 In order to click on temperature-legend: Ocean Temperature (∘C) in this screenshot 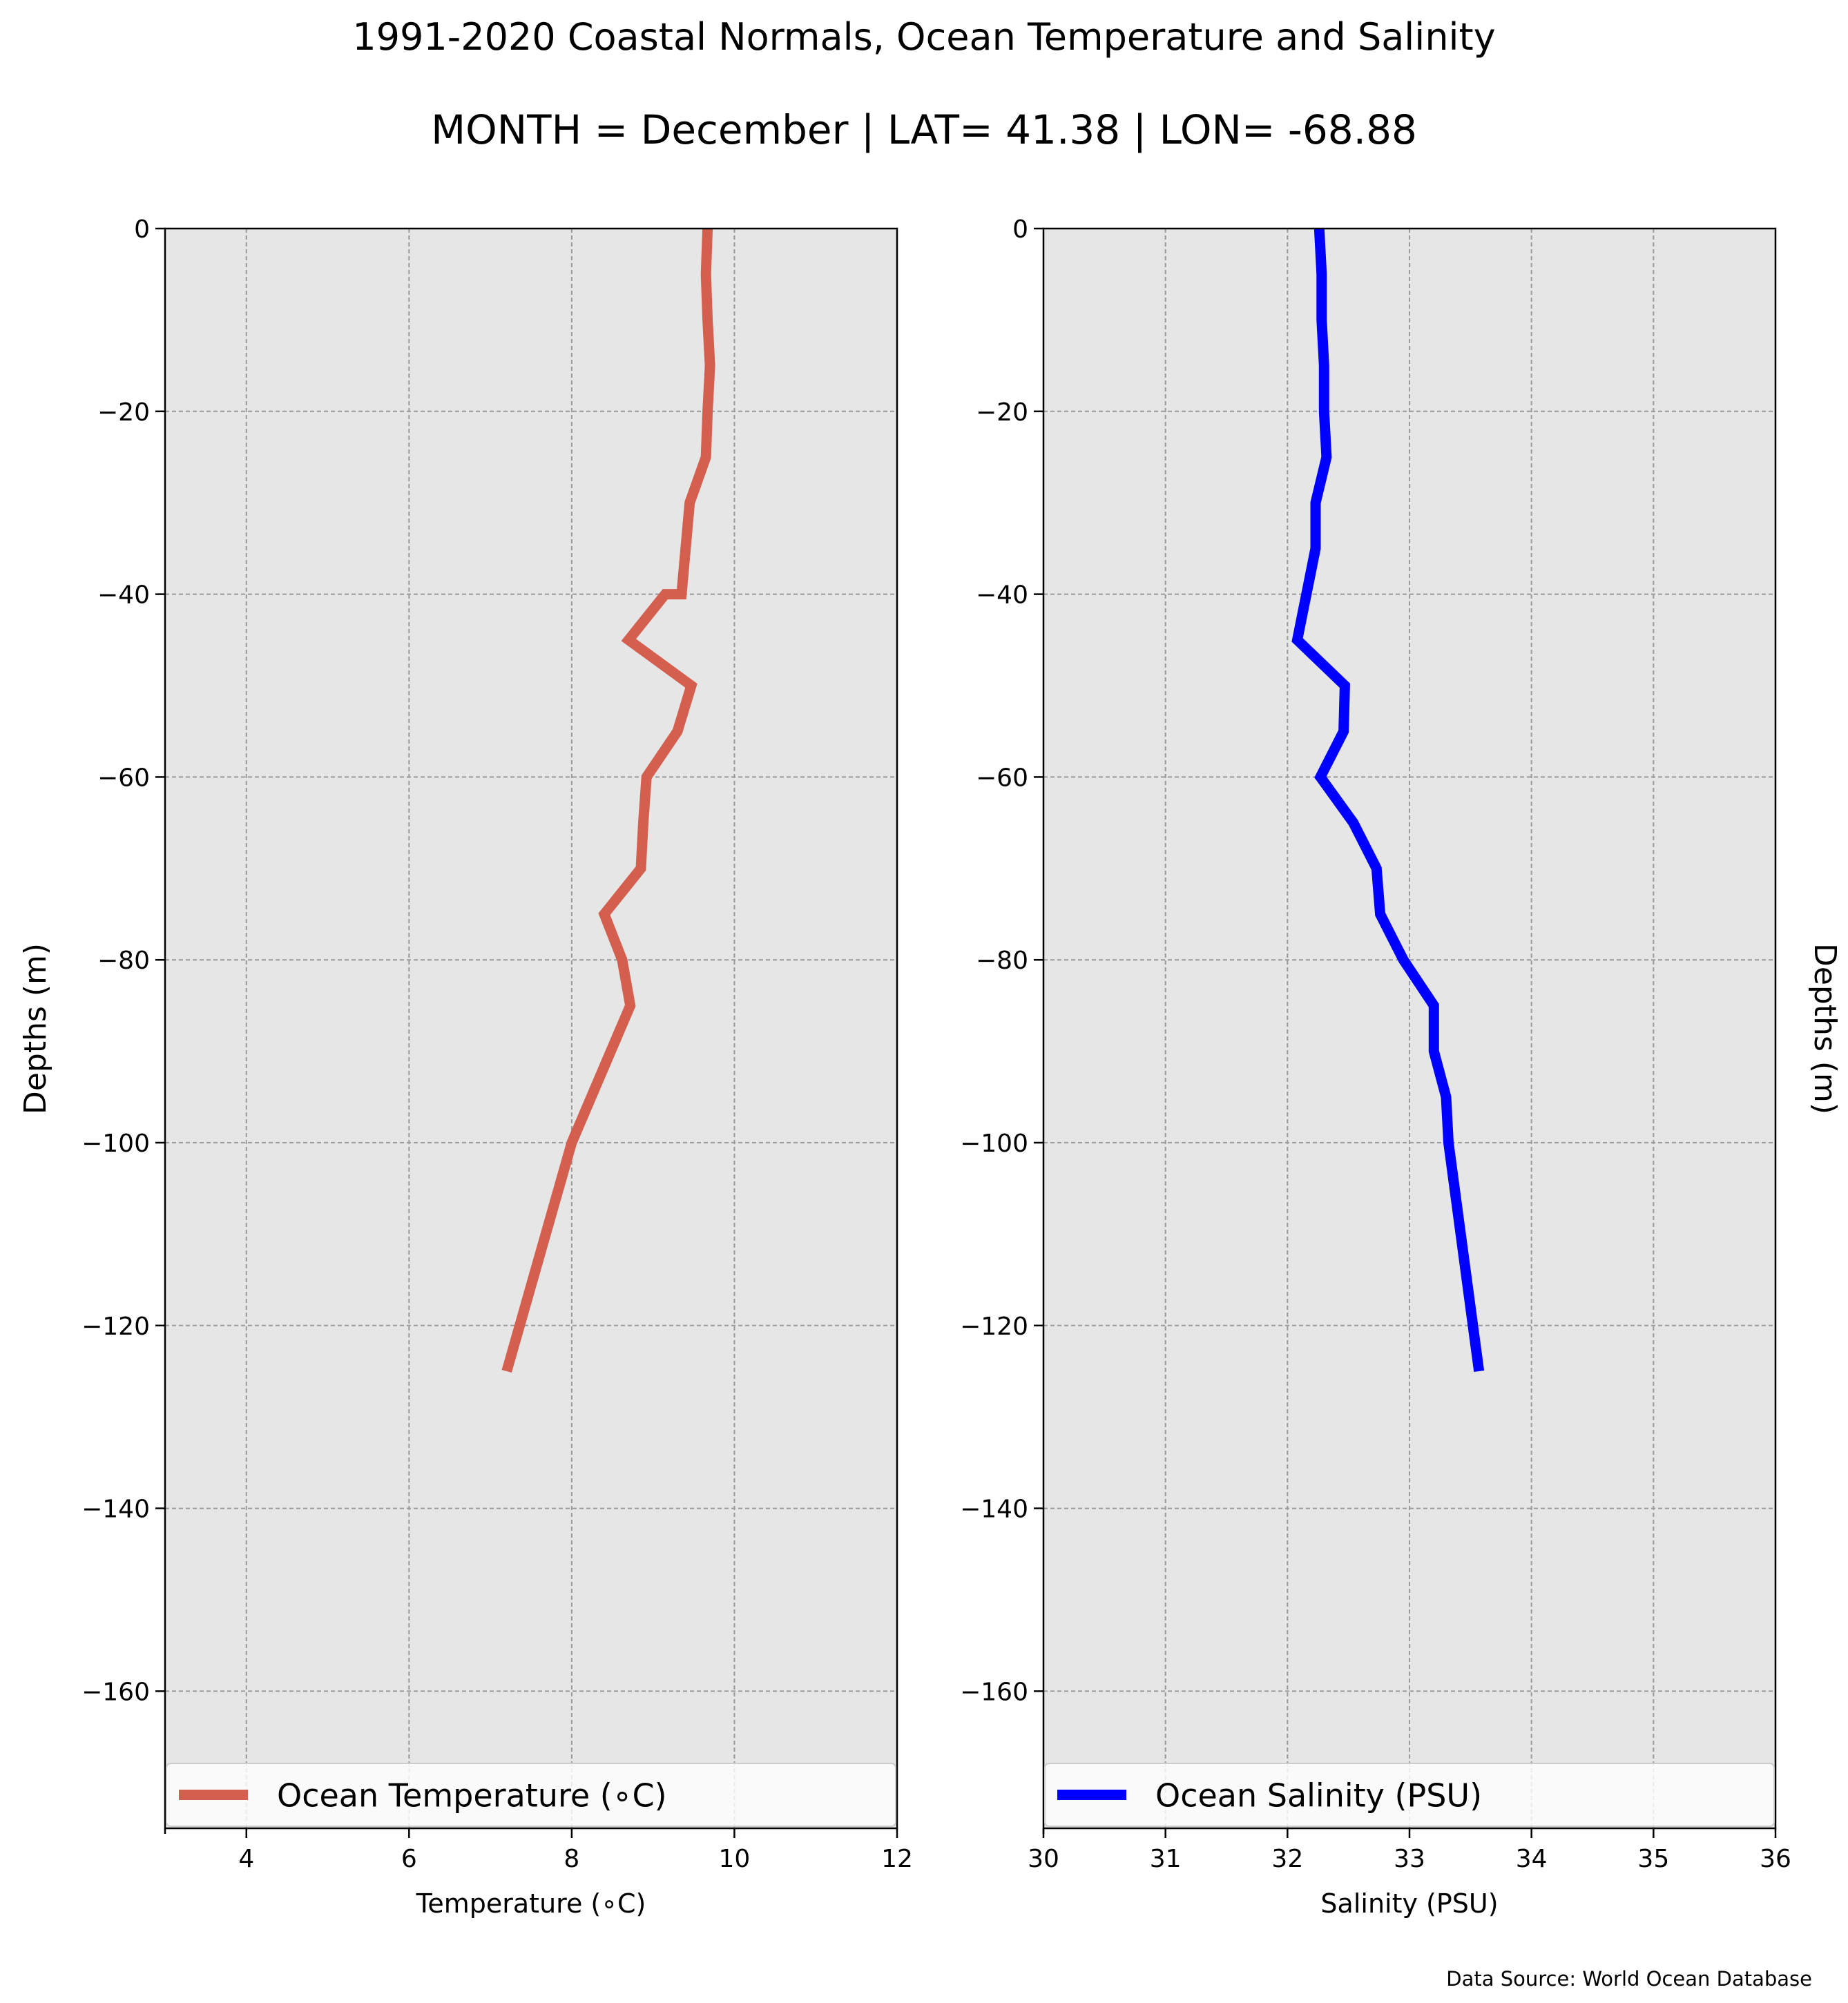, I will do `click(531, 1795)`.